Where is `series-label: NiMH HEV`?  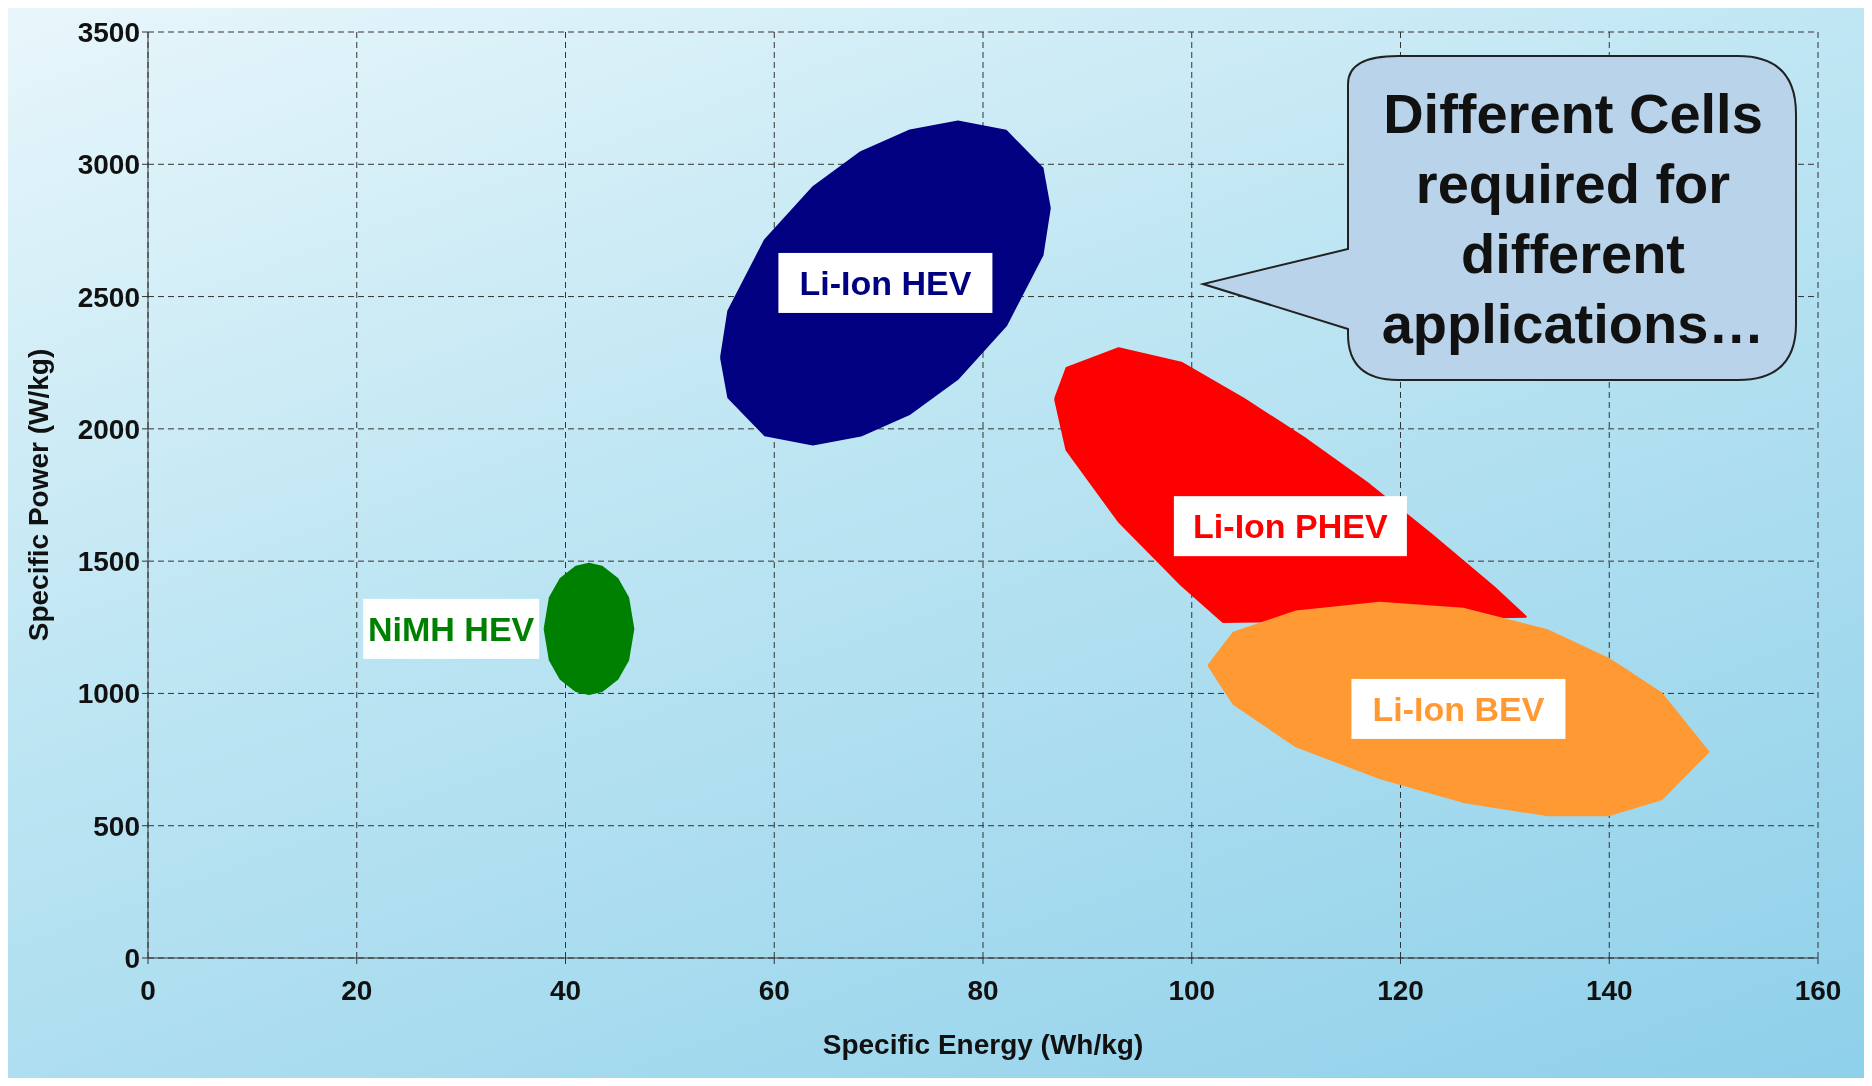 series-label: NiMH HEV is located at coordinates (451, 628).